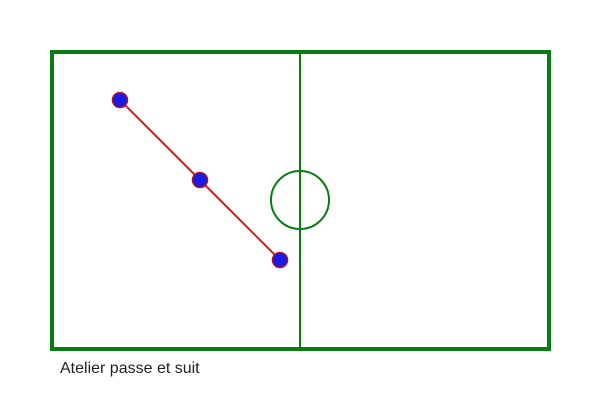  I want to click on diagram-caption: Atelier passe et suit, so click(130, 368).